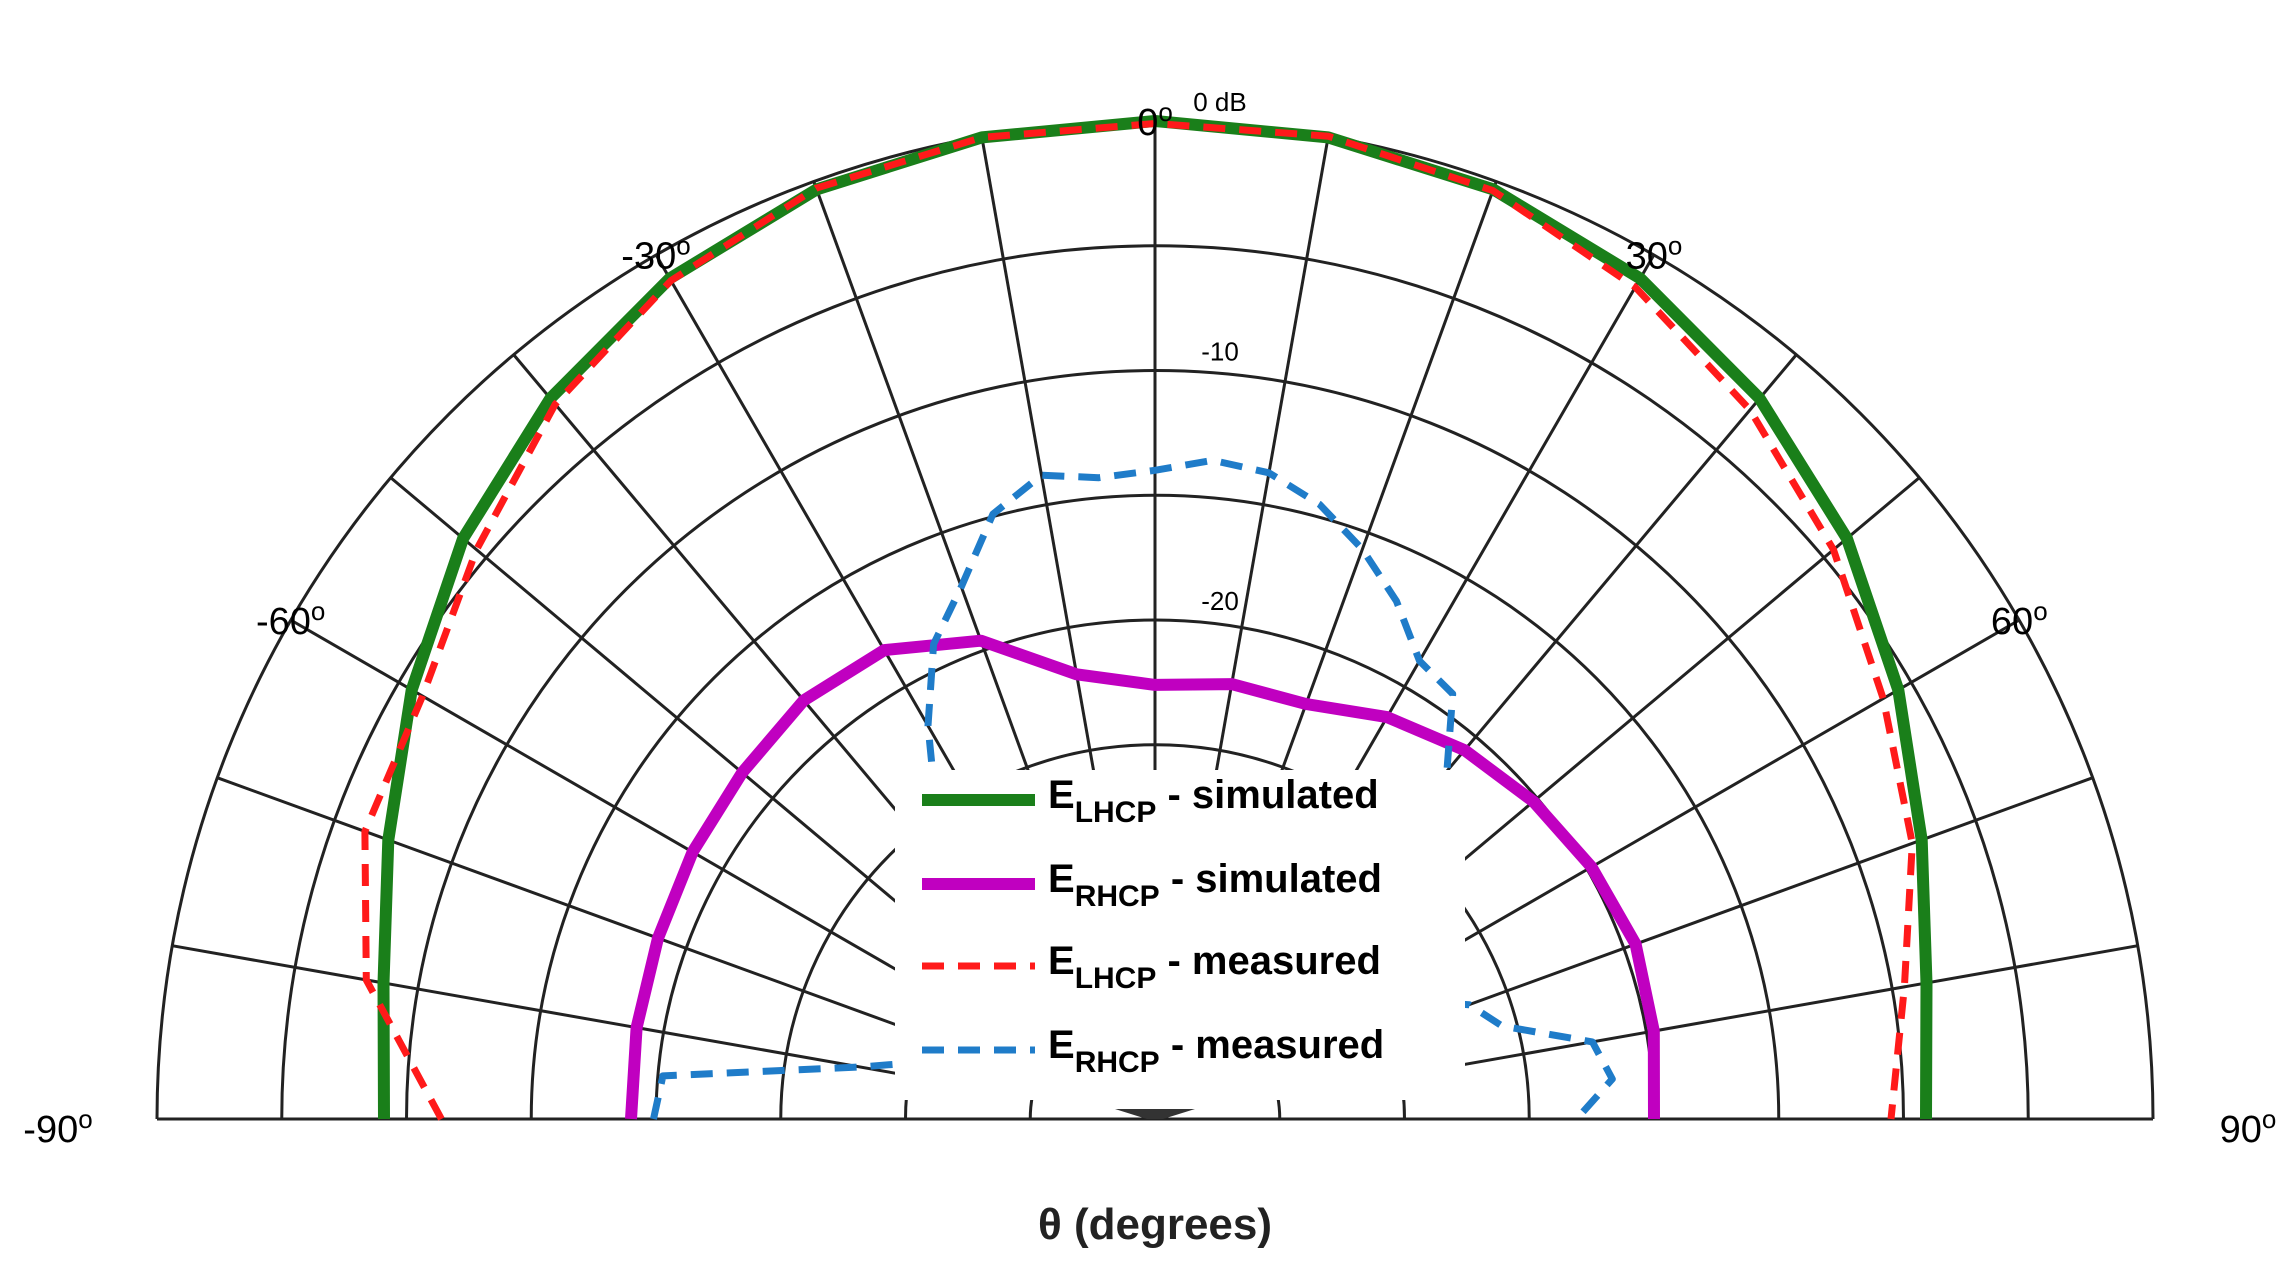  What do you see at coordinates (1220, 352) in the screenshot?
I see `ring-label: -10` at bounding box center [1220, 352].